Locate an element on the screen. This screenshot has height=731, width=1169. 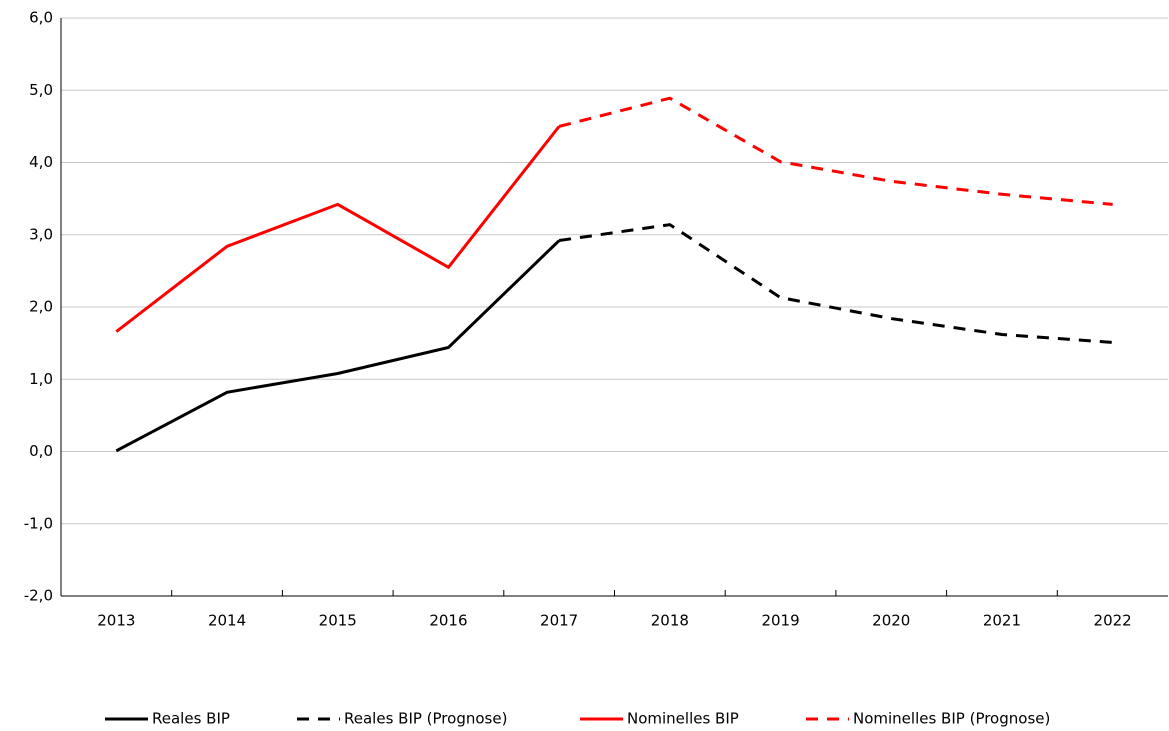
legend-label: Reales BIP is located at coordinates (191, 719).